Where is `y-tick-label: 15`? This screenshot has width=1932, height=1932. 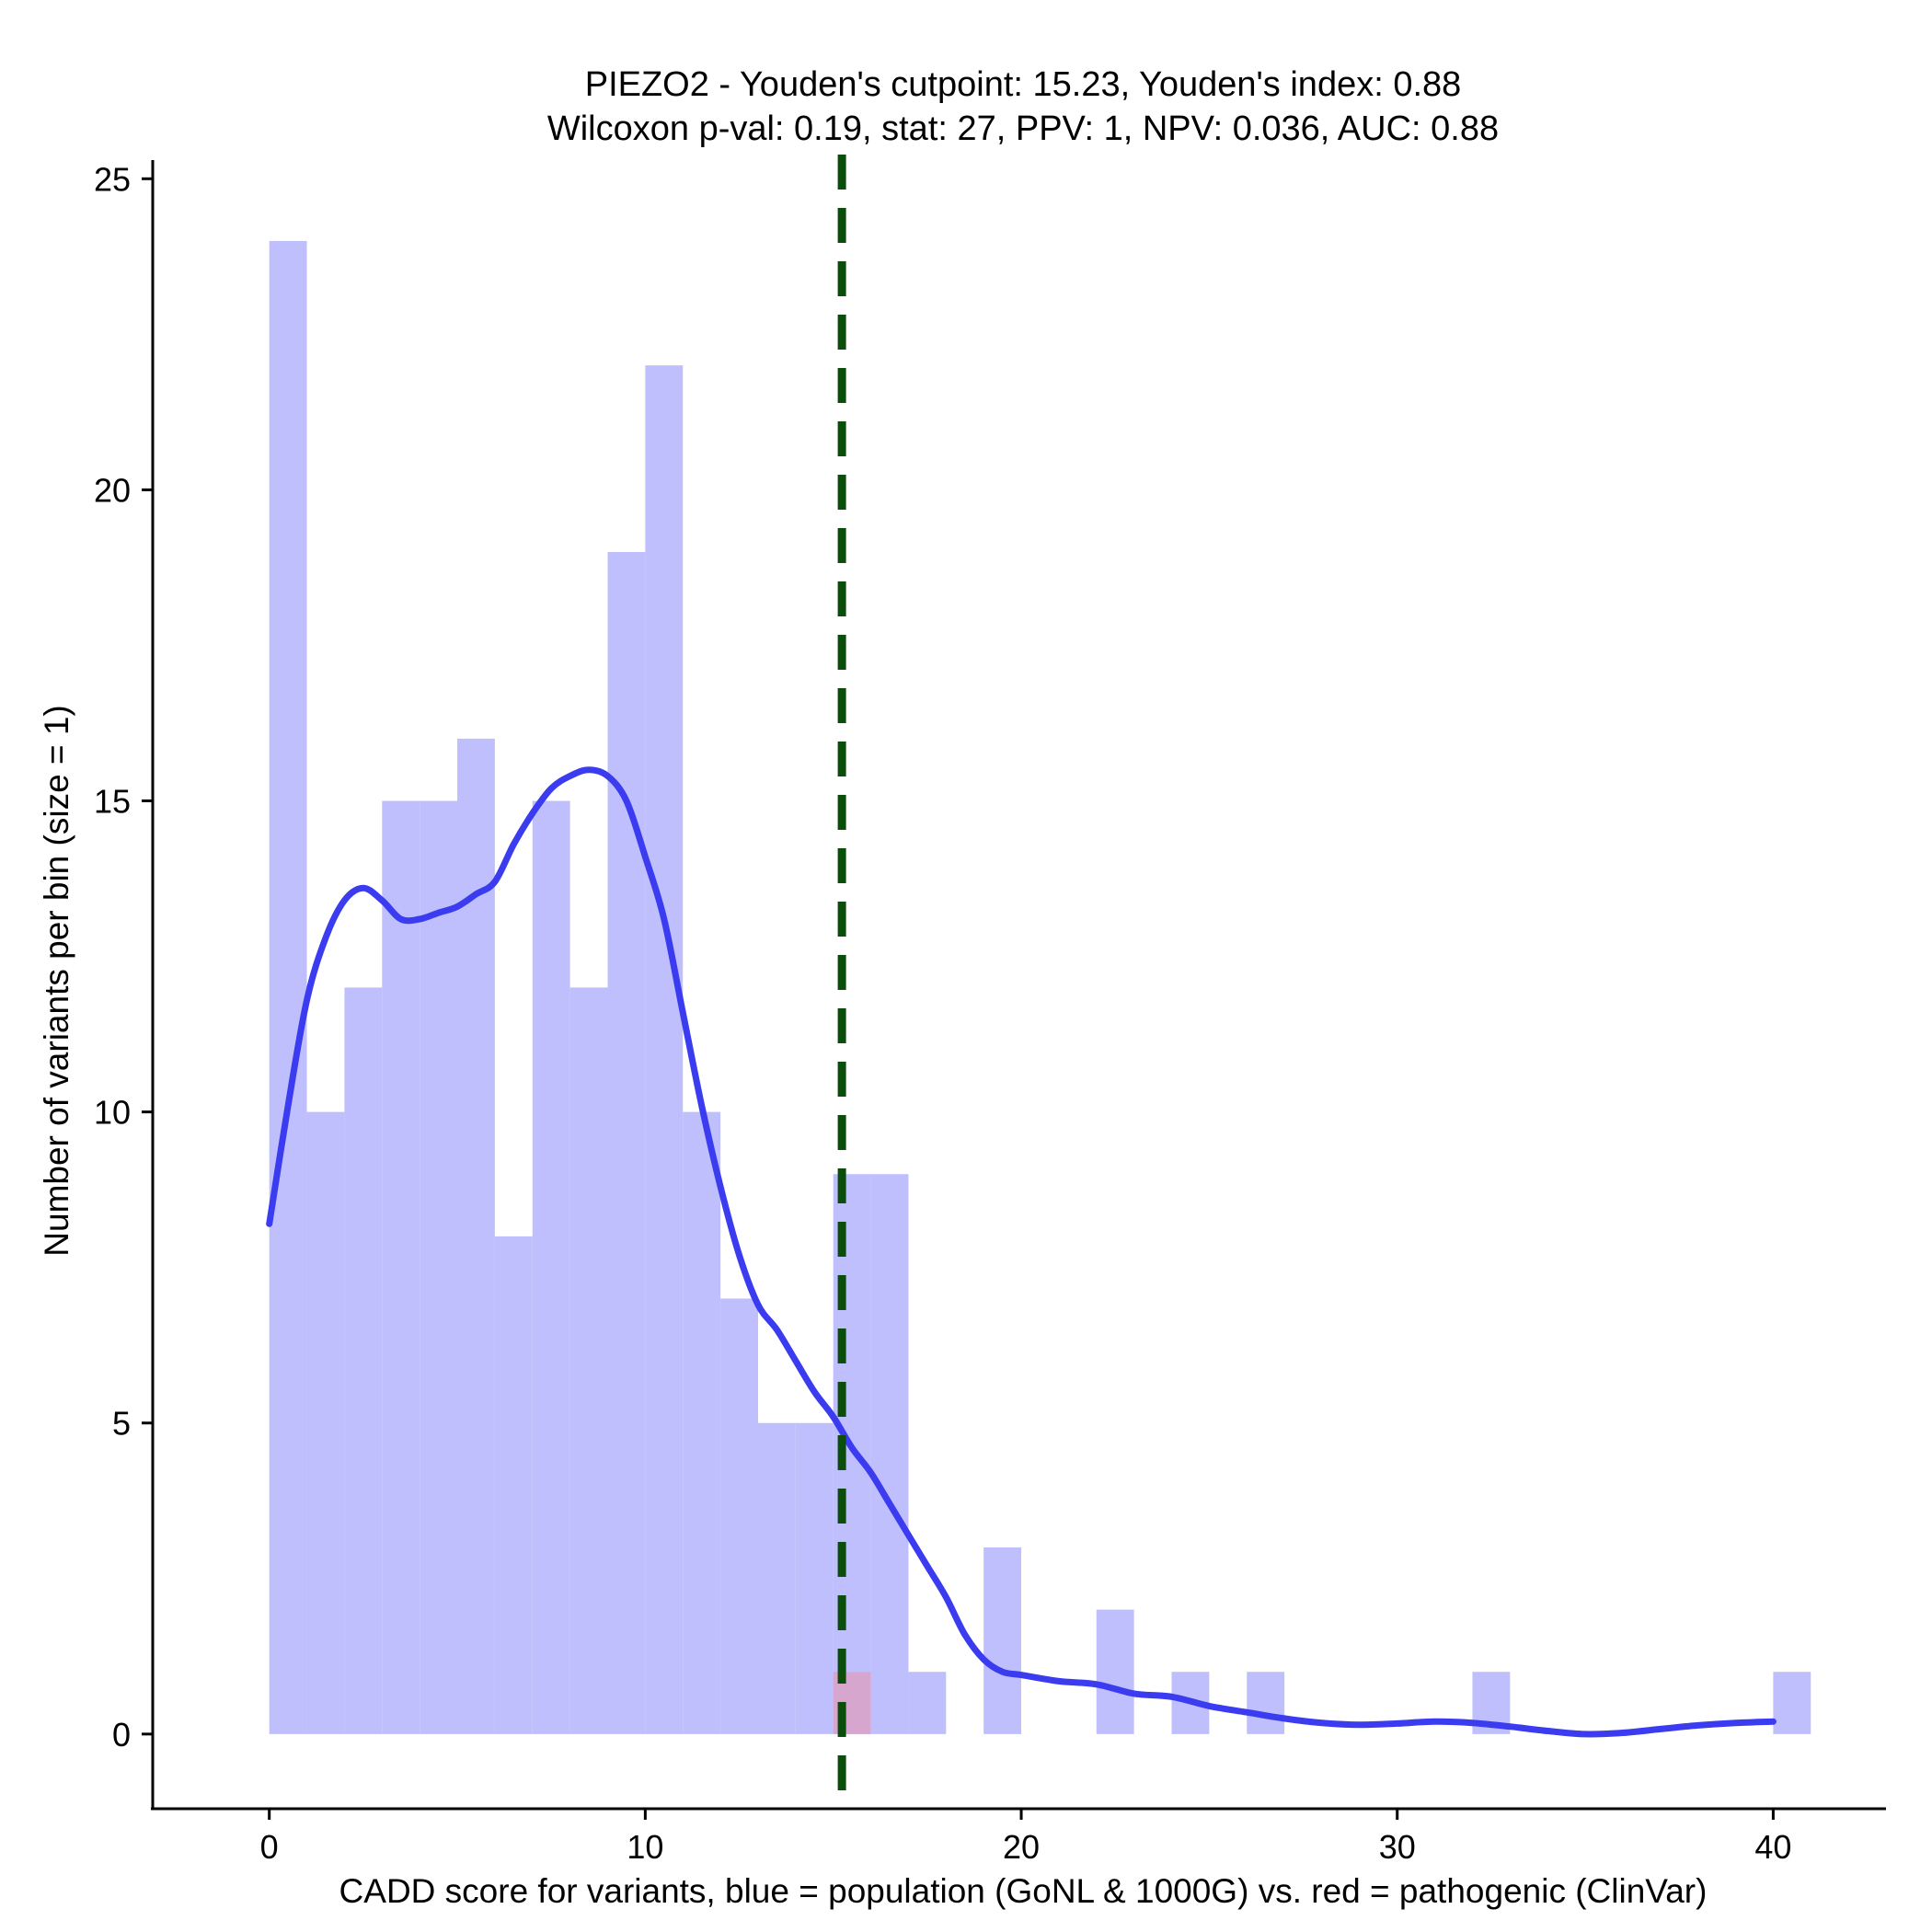
y-tick-label: 15 is located at coordinates (112, 802).